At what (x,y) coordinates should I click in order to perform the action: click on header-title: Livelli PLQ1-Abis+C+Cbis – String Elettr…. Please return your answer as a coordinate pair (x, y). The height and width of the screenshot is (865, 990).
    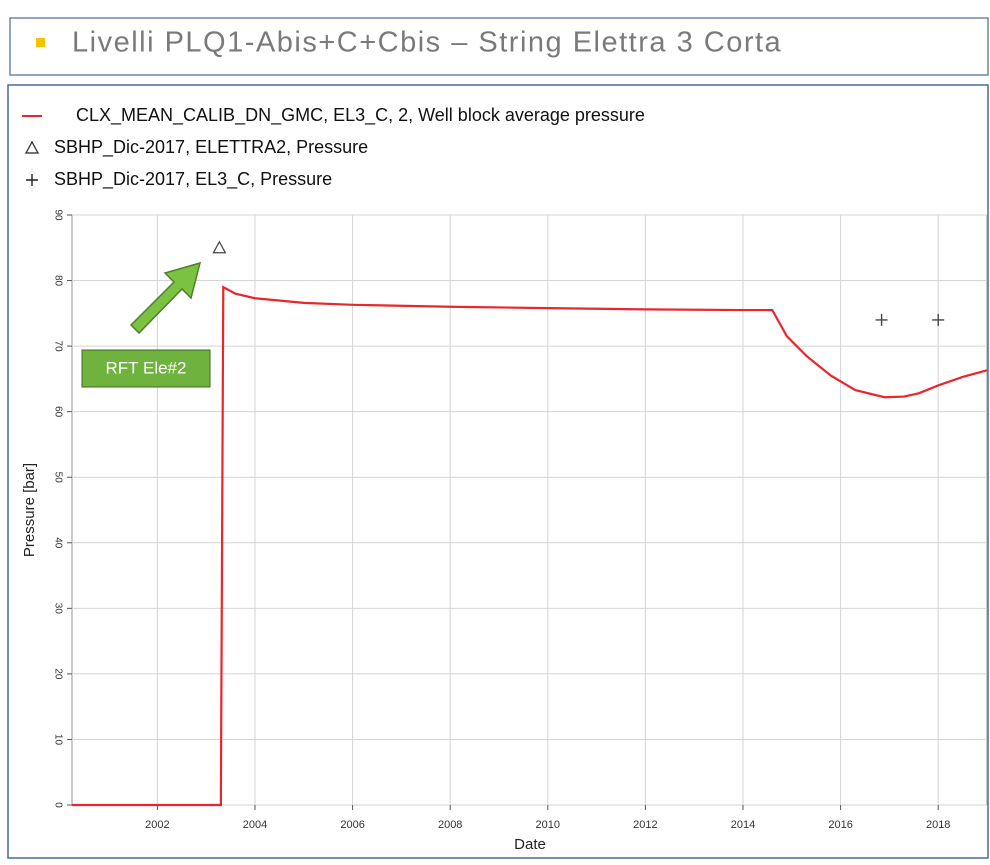
    Looking at the image, I should click on (427, 43).